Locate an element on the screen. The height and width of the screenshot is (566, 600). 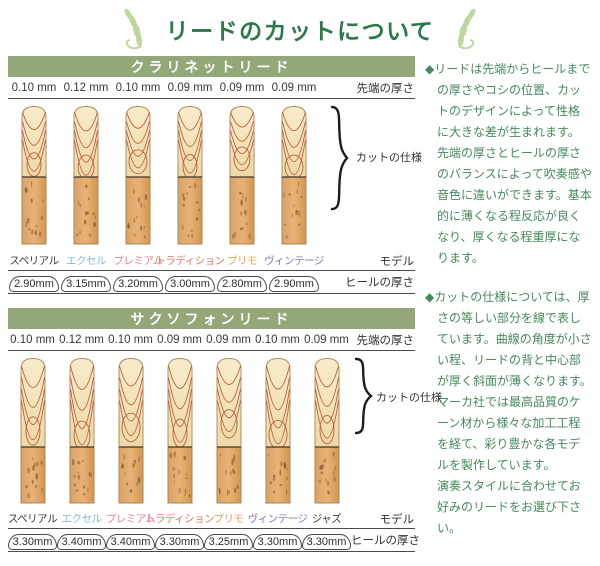
model-name: エクセル is located at coordinates (82, 519).